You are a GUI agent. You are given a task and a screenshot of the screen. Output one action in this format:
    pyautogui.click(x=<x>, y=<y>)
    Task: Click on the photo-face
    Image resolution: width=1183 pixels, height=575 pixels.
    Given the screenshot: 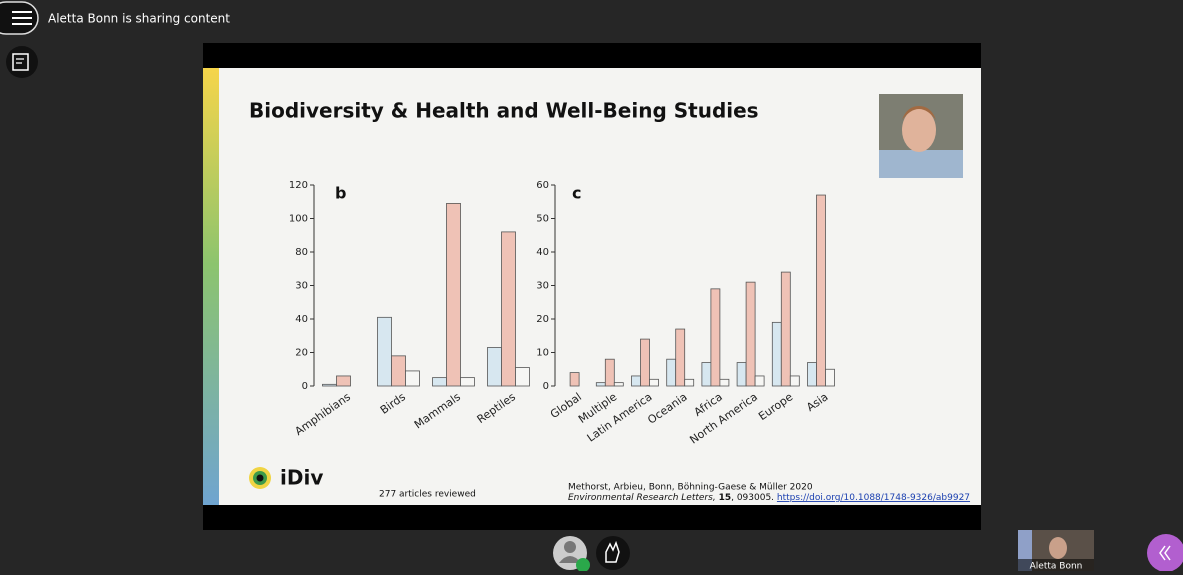 What is the action you would take?
    pyautogui.click(x=919, y=130)
    